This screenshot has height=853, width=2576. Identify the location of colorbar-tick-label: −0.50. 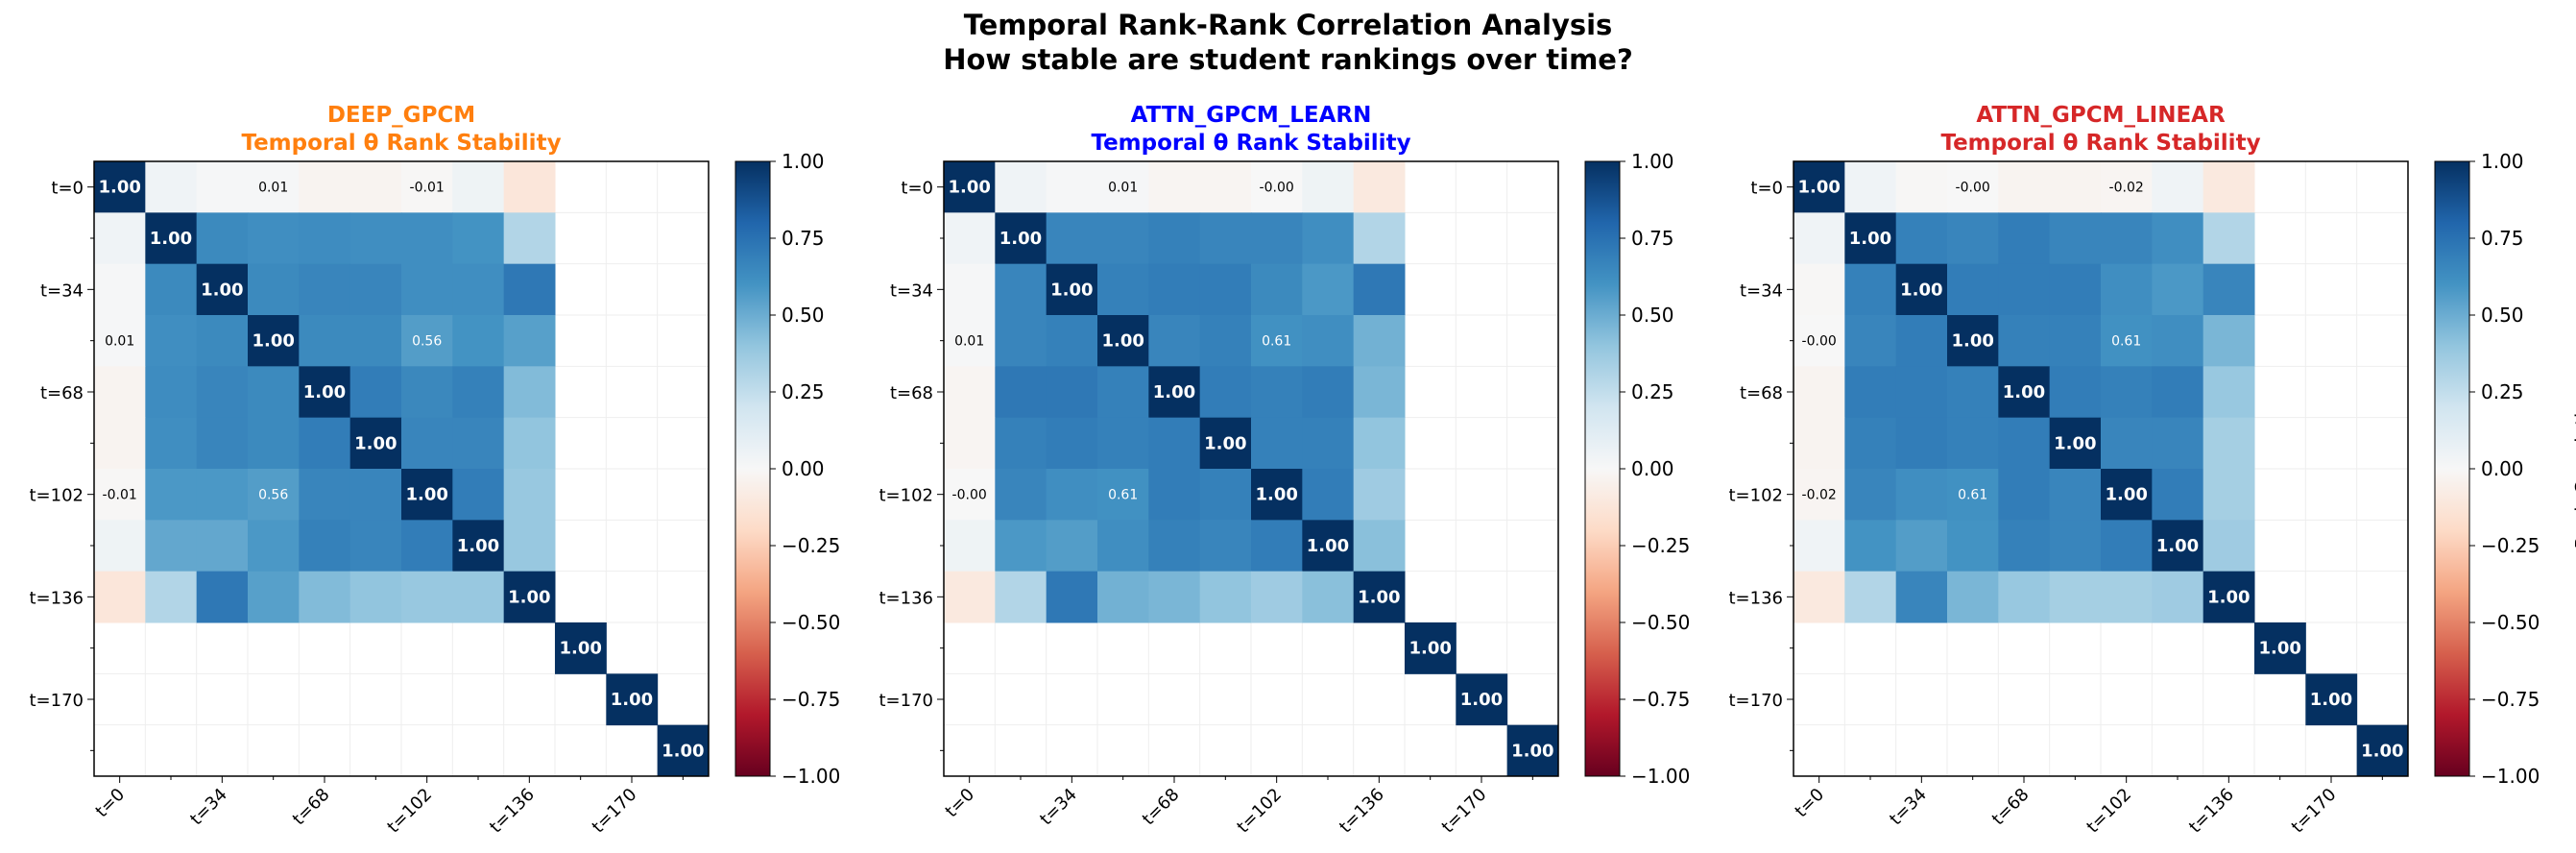
(2510, 622).